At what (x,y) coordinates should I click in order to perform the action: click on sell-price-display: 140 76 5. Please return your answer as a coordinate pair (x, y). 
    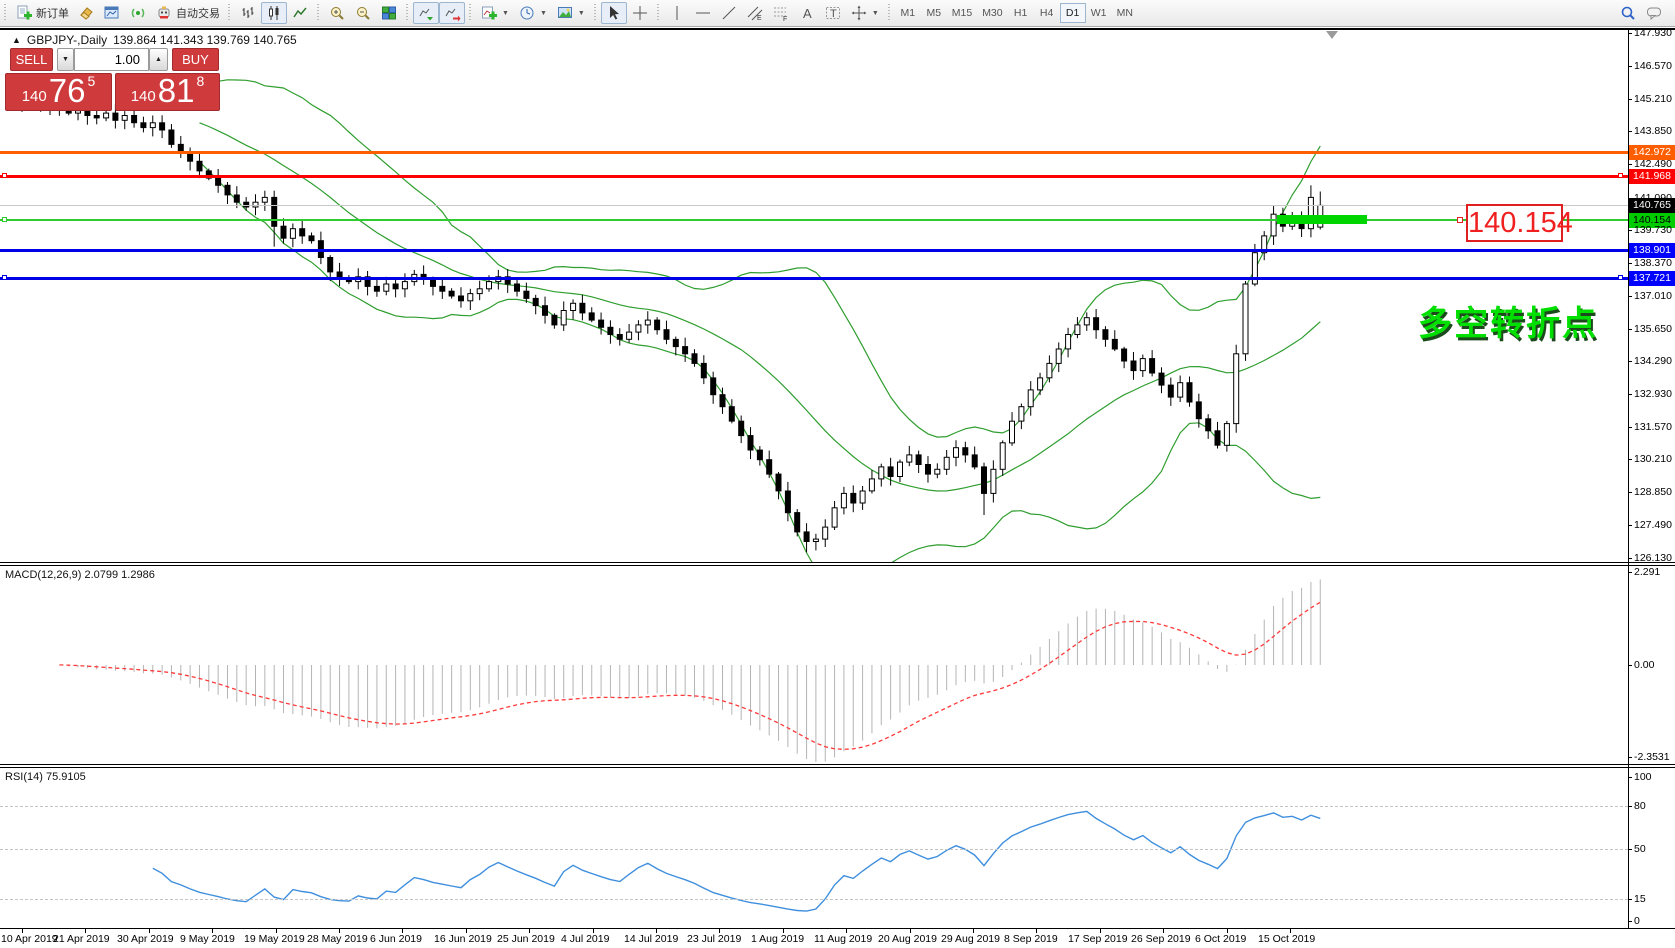
    Looking at the image, I should click on (58, 92).